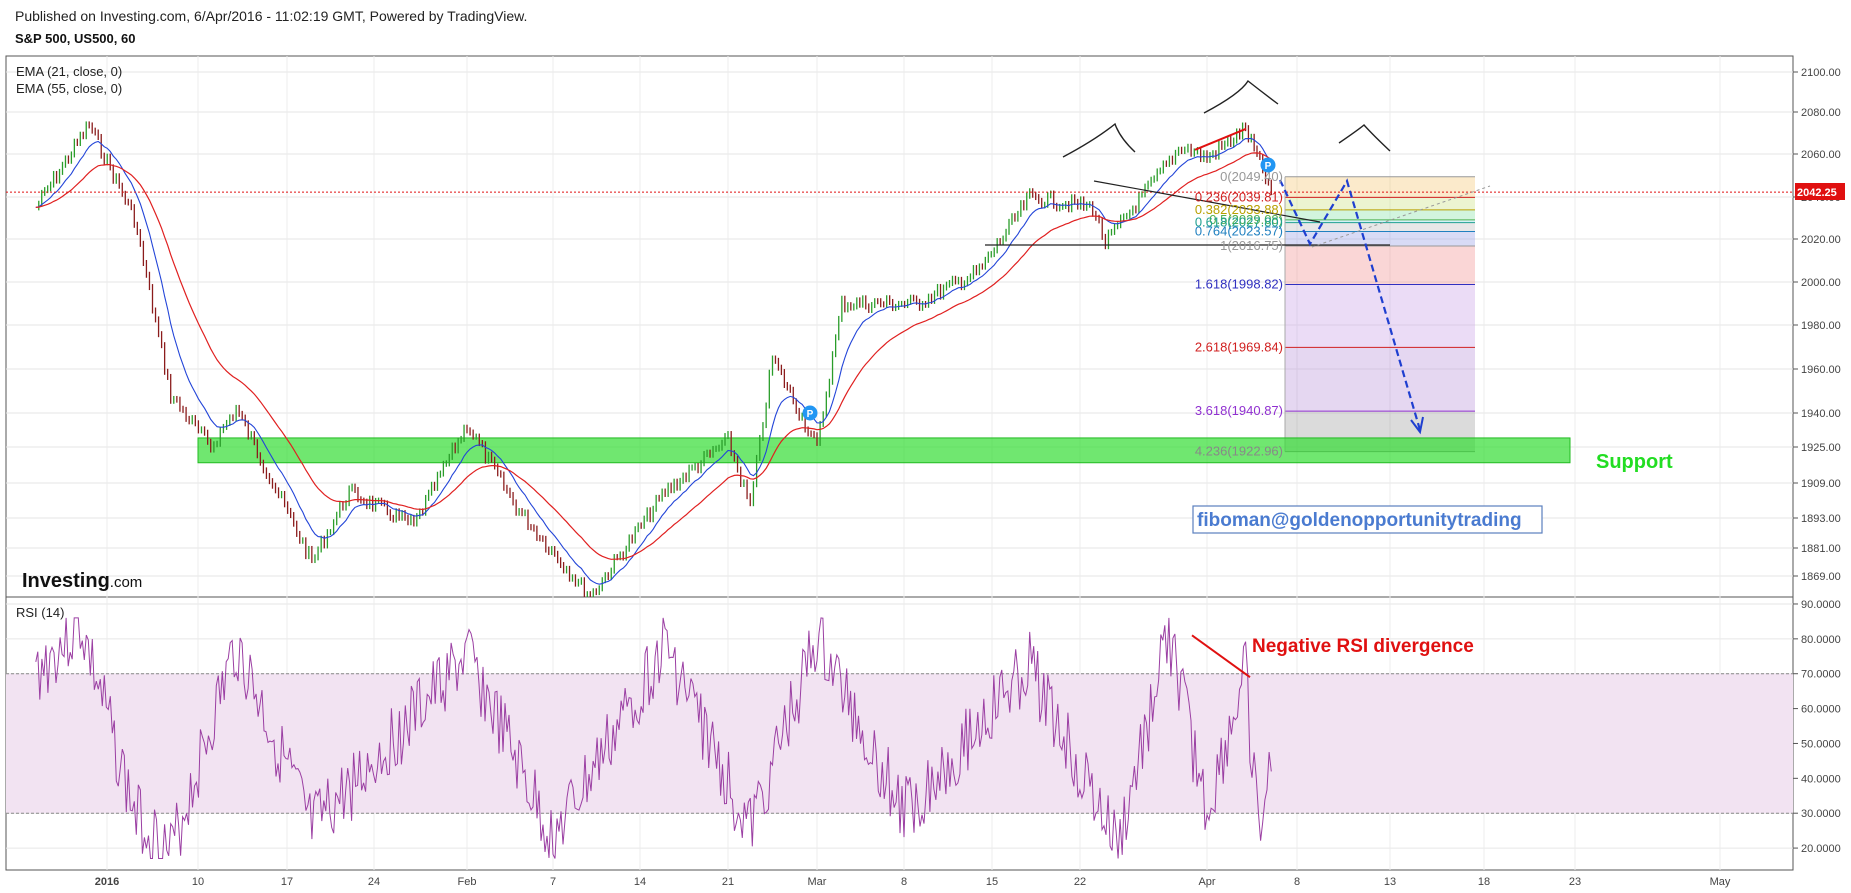 The height and width of the screenshot is (893, 1851). I want to click on time-tick-label: 23, so click(1575, 882).